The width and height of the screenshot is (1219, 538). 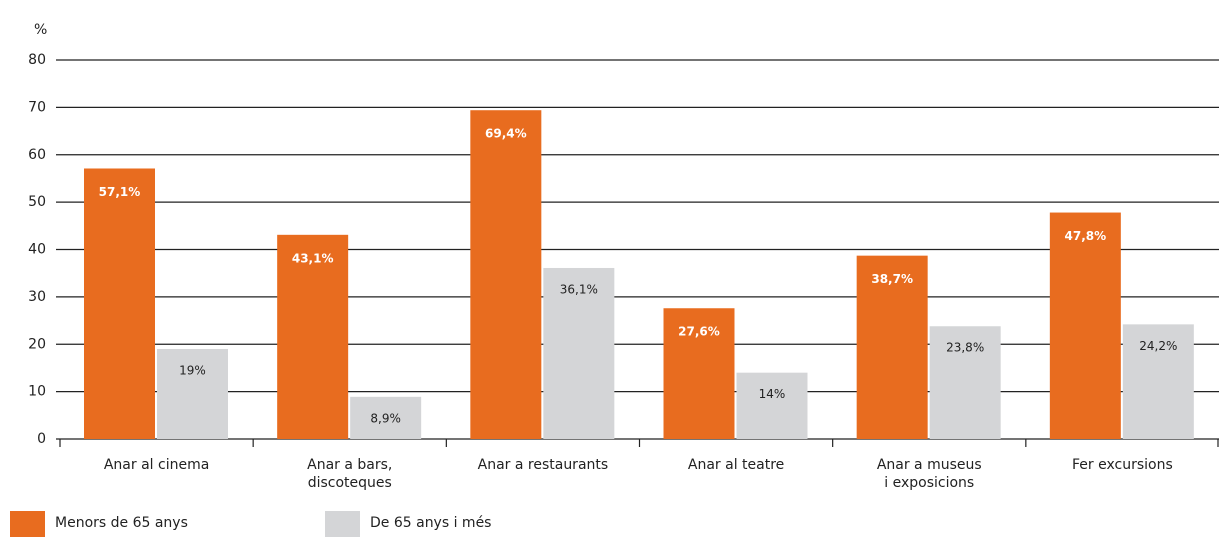 What do you see at coordinates (37, 202) in the screenshot?
I see `y-tick-label: 50` at bounding box center [37, 202].